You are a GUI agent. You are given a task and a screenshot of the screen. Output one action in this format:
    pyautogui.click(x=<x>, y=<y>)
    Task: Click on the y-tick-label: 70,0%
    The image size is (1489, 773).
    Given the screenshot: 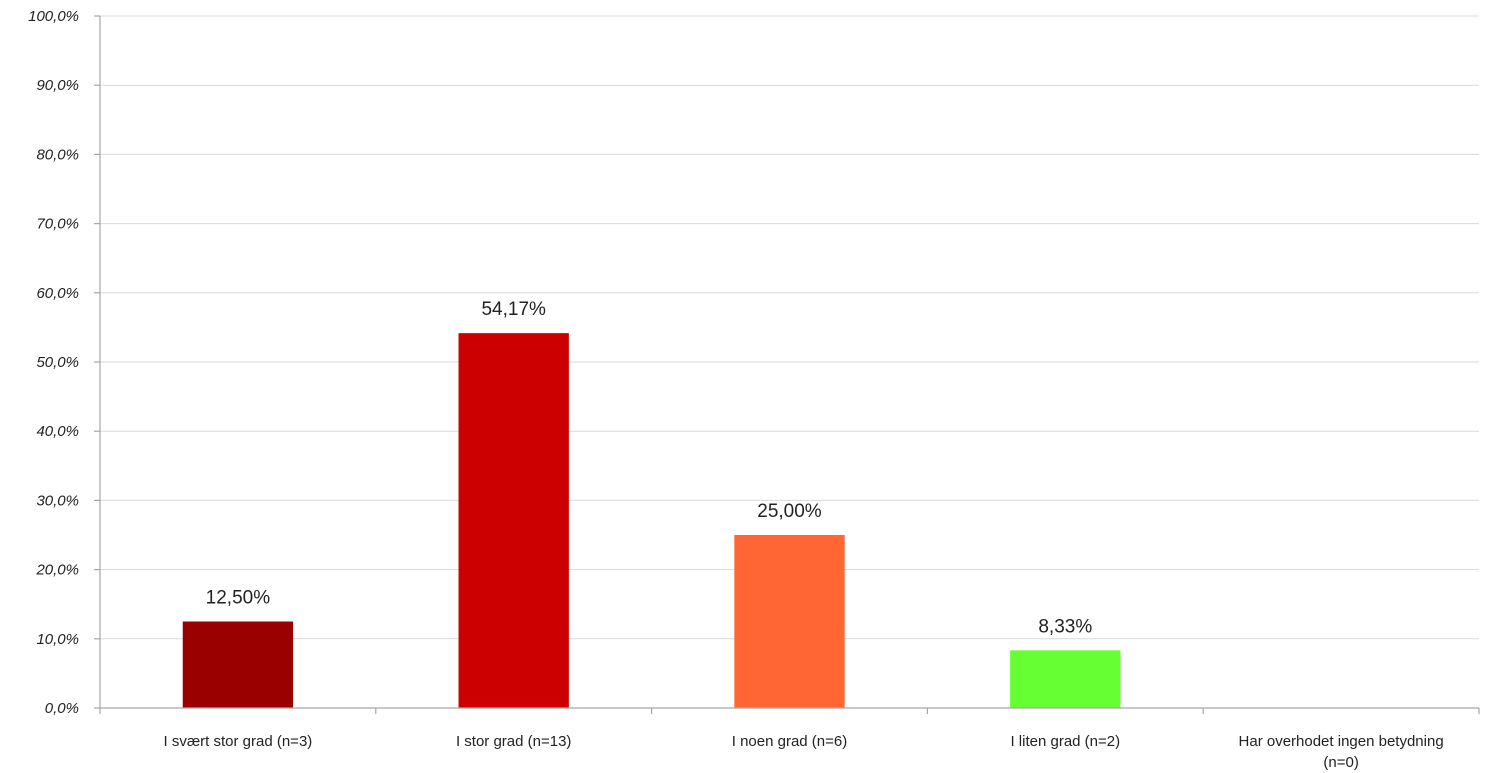 What is the action you would take?
    pyautogui.click(x=57, y=224)
    